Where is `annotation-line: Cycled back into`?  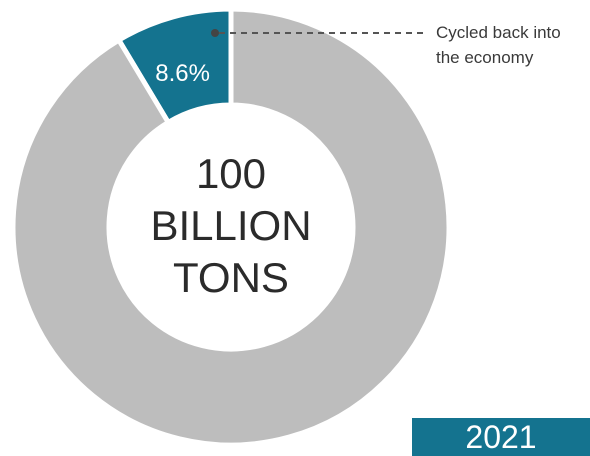 annotation-line: Cycled back into is located at coordinates (498, 32).